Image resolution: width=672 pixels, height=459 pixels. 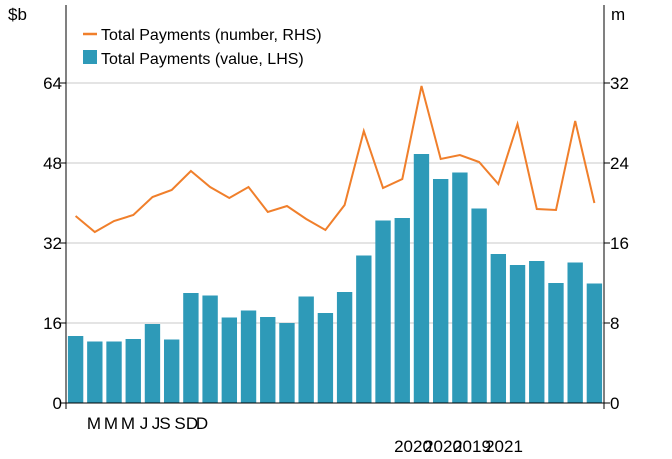 What do you see at coordinates (618, 14) in the screenshot?
I see `right-axis-unit: m` at bounding box center [618, 14].